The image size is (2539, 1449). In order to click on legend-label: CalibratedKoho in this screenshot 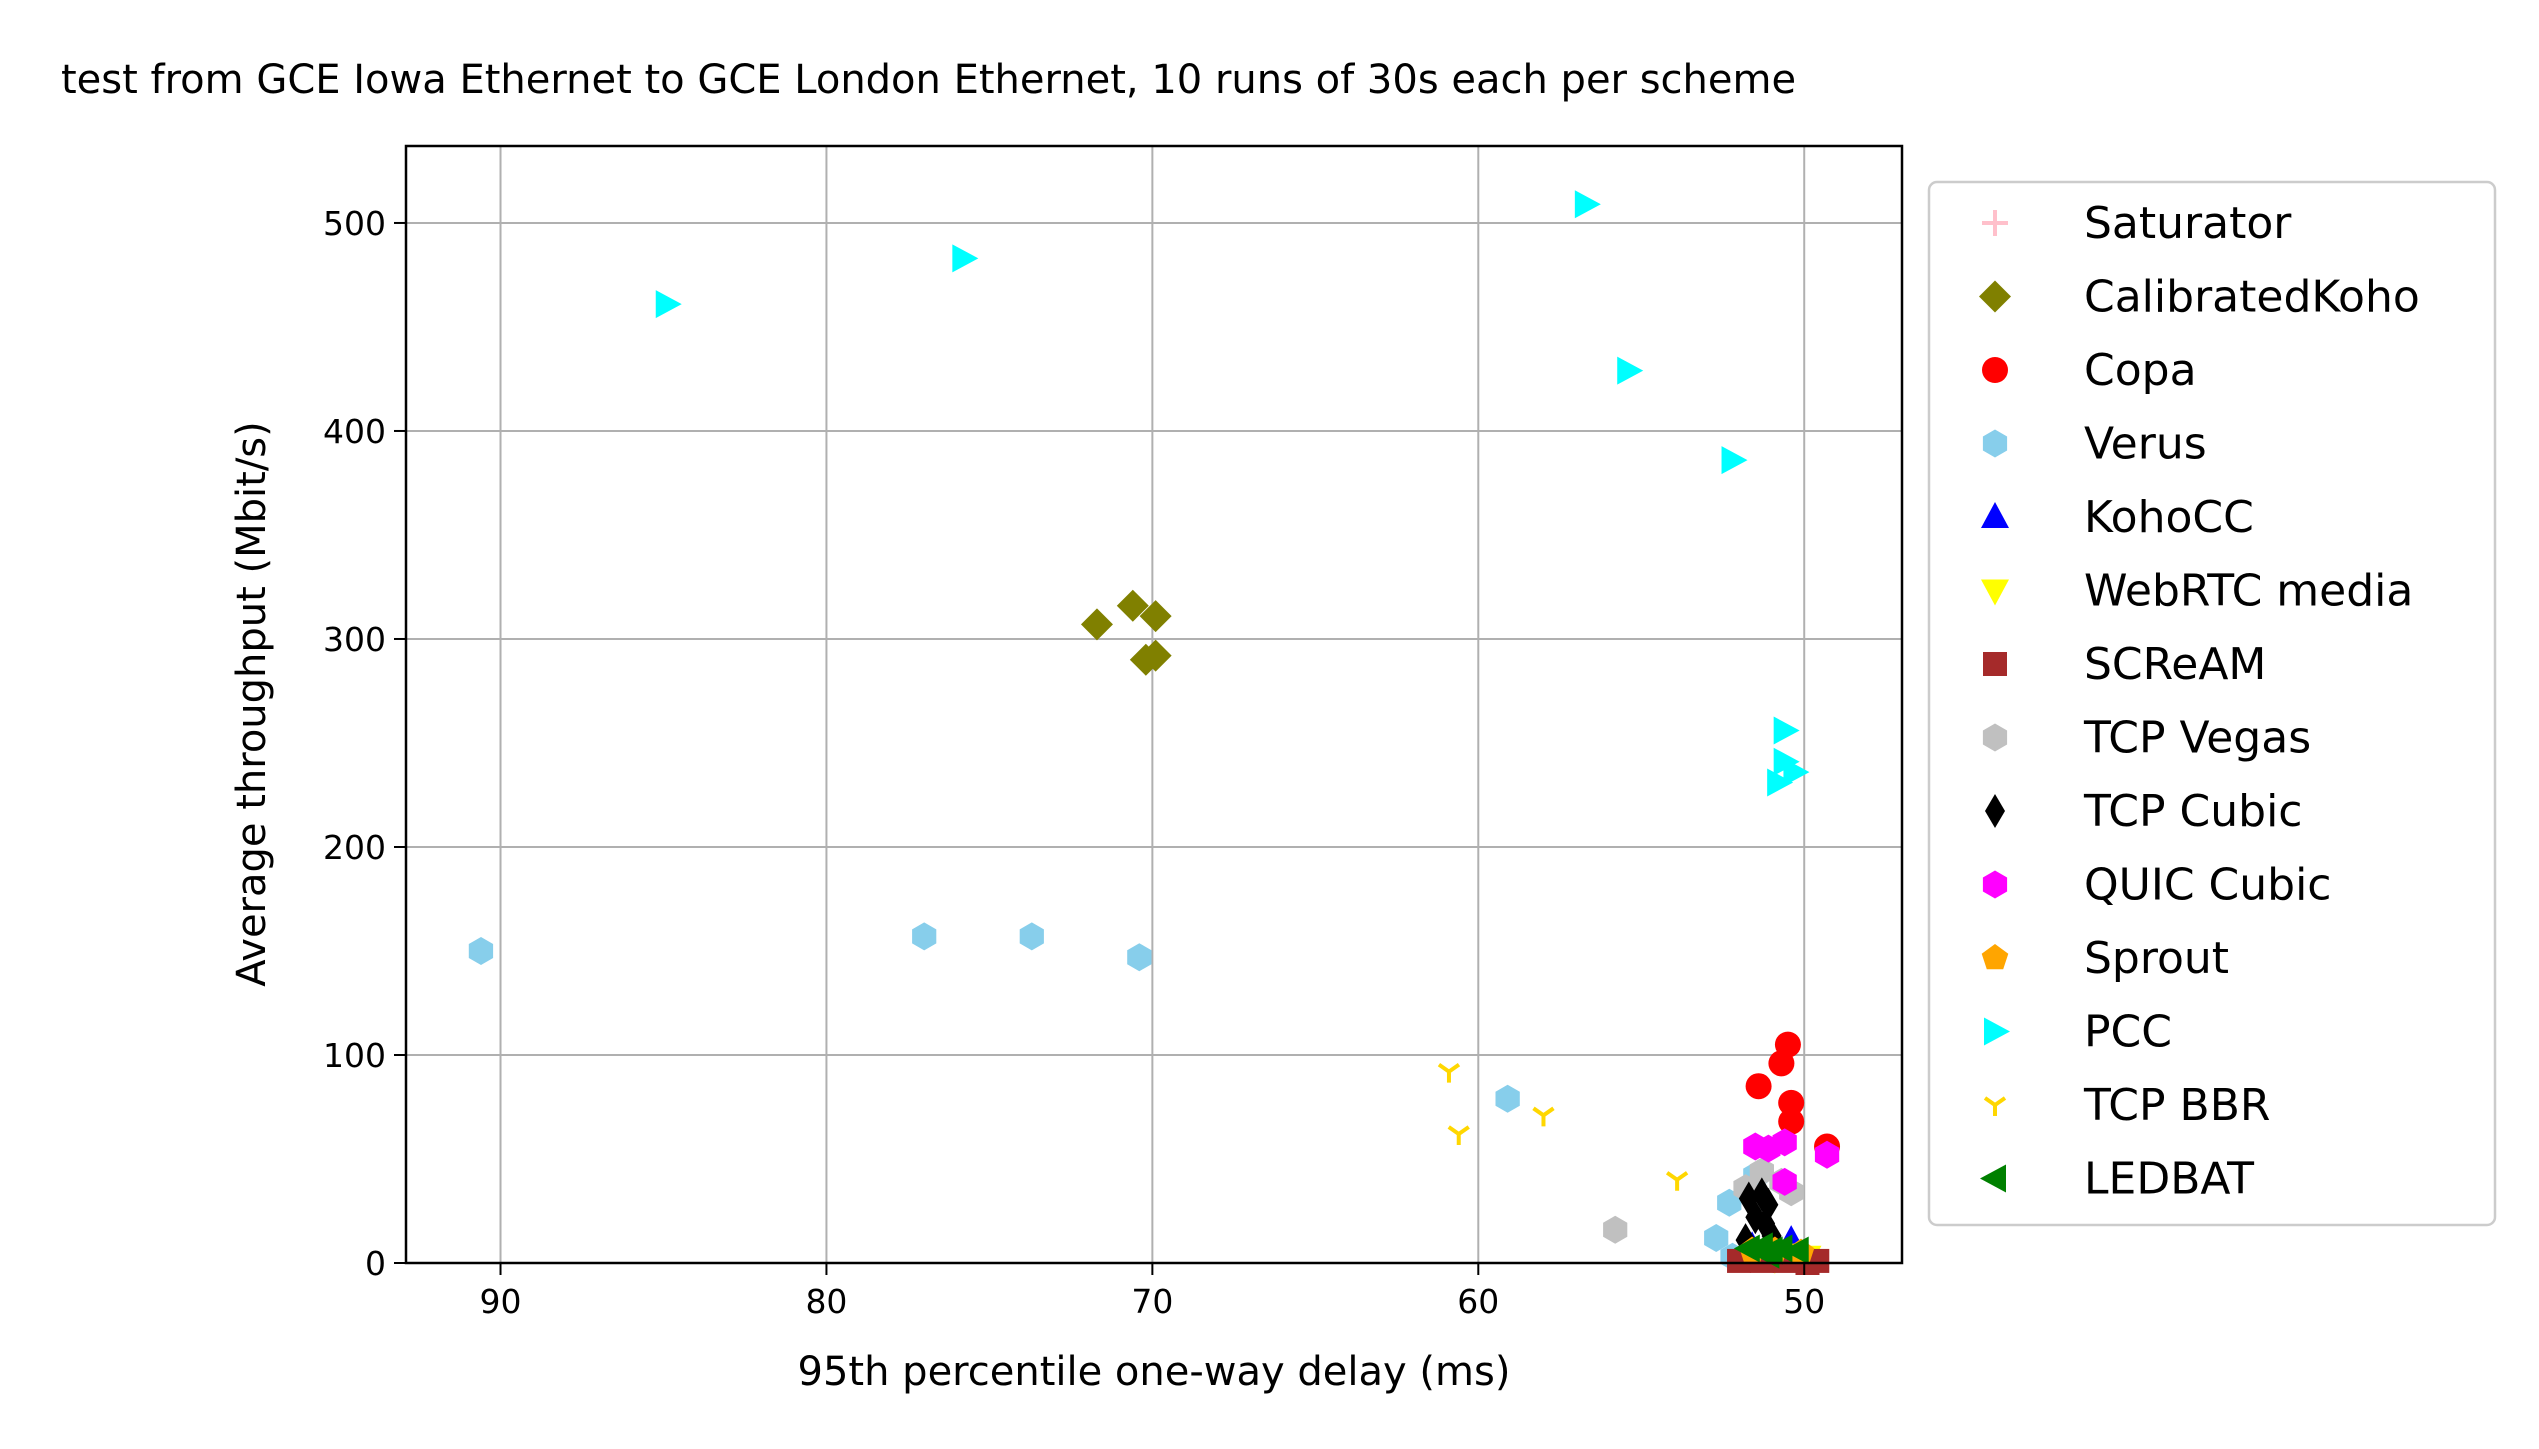, I will do `click(2252, 297)`.